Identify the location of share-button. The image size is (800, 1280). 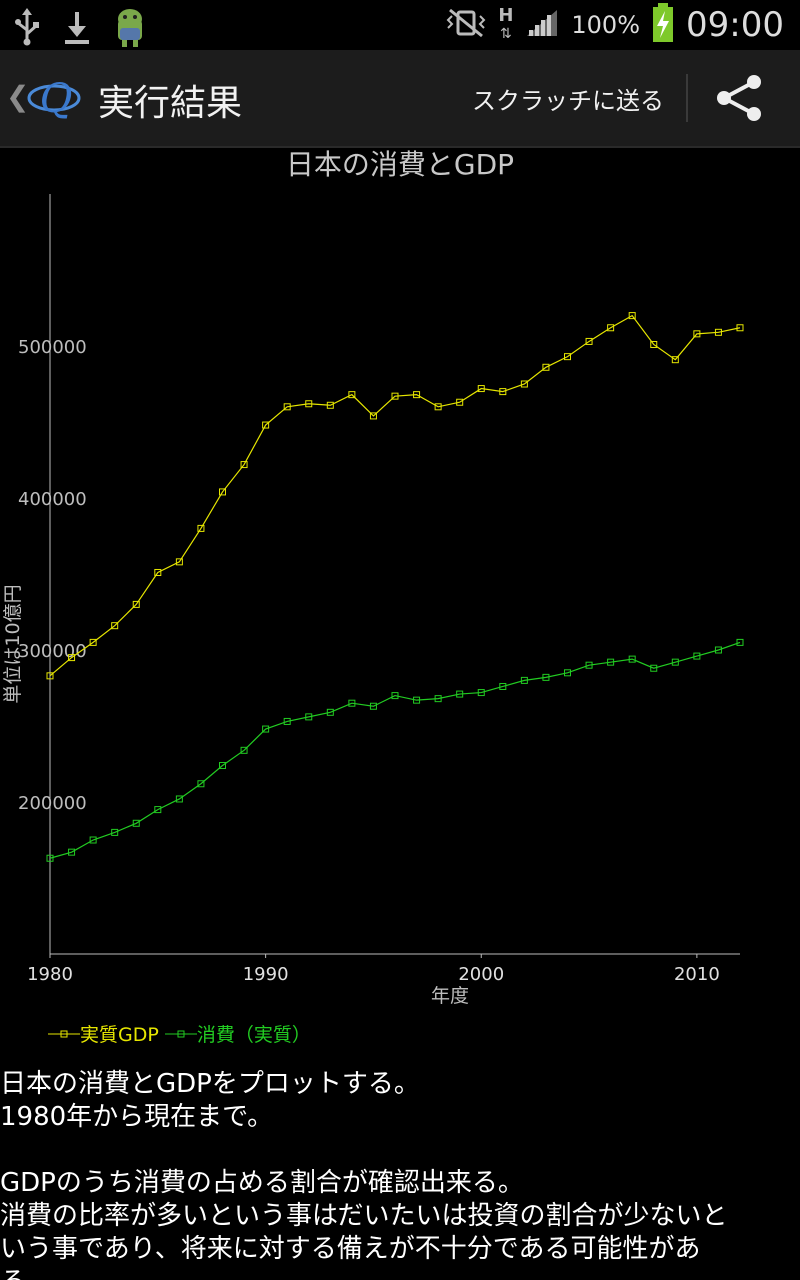
(740, 98).